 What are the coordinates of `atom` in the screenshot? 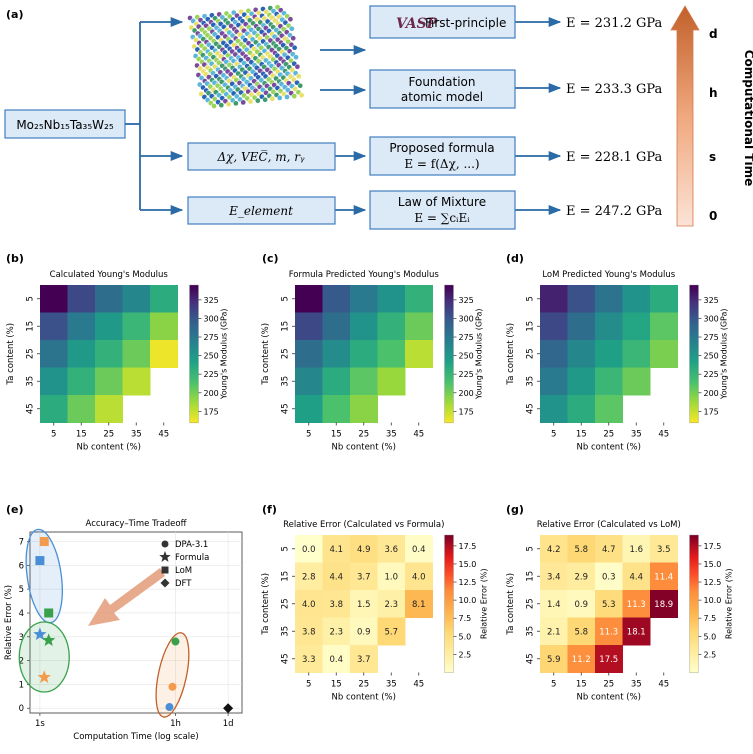 It's located at (296, 57).